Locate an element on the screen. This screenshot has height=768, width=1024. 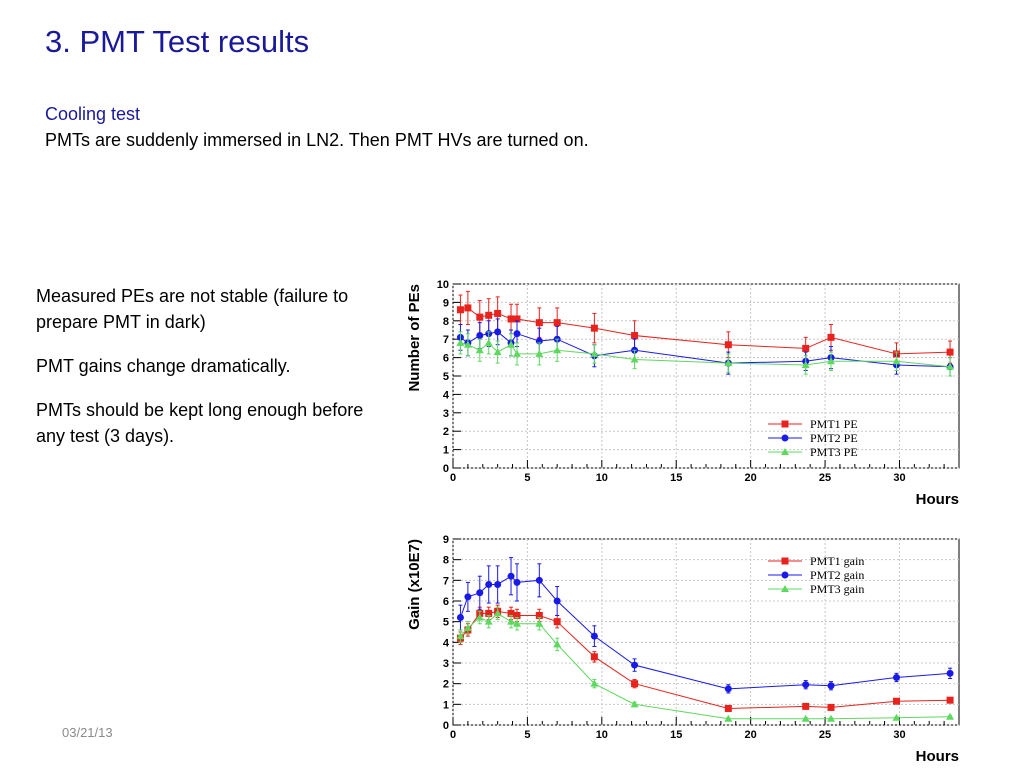
legend-label: PMT3 PE is located at coordinates (834, 452).